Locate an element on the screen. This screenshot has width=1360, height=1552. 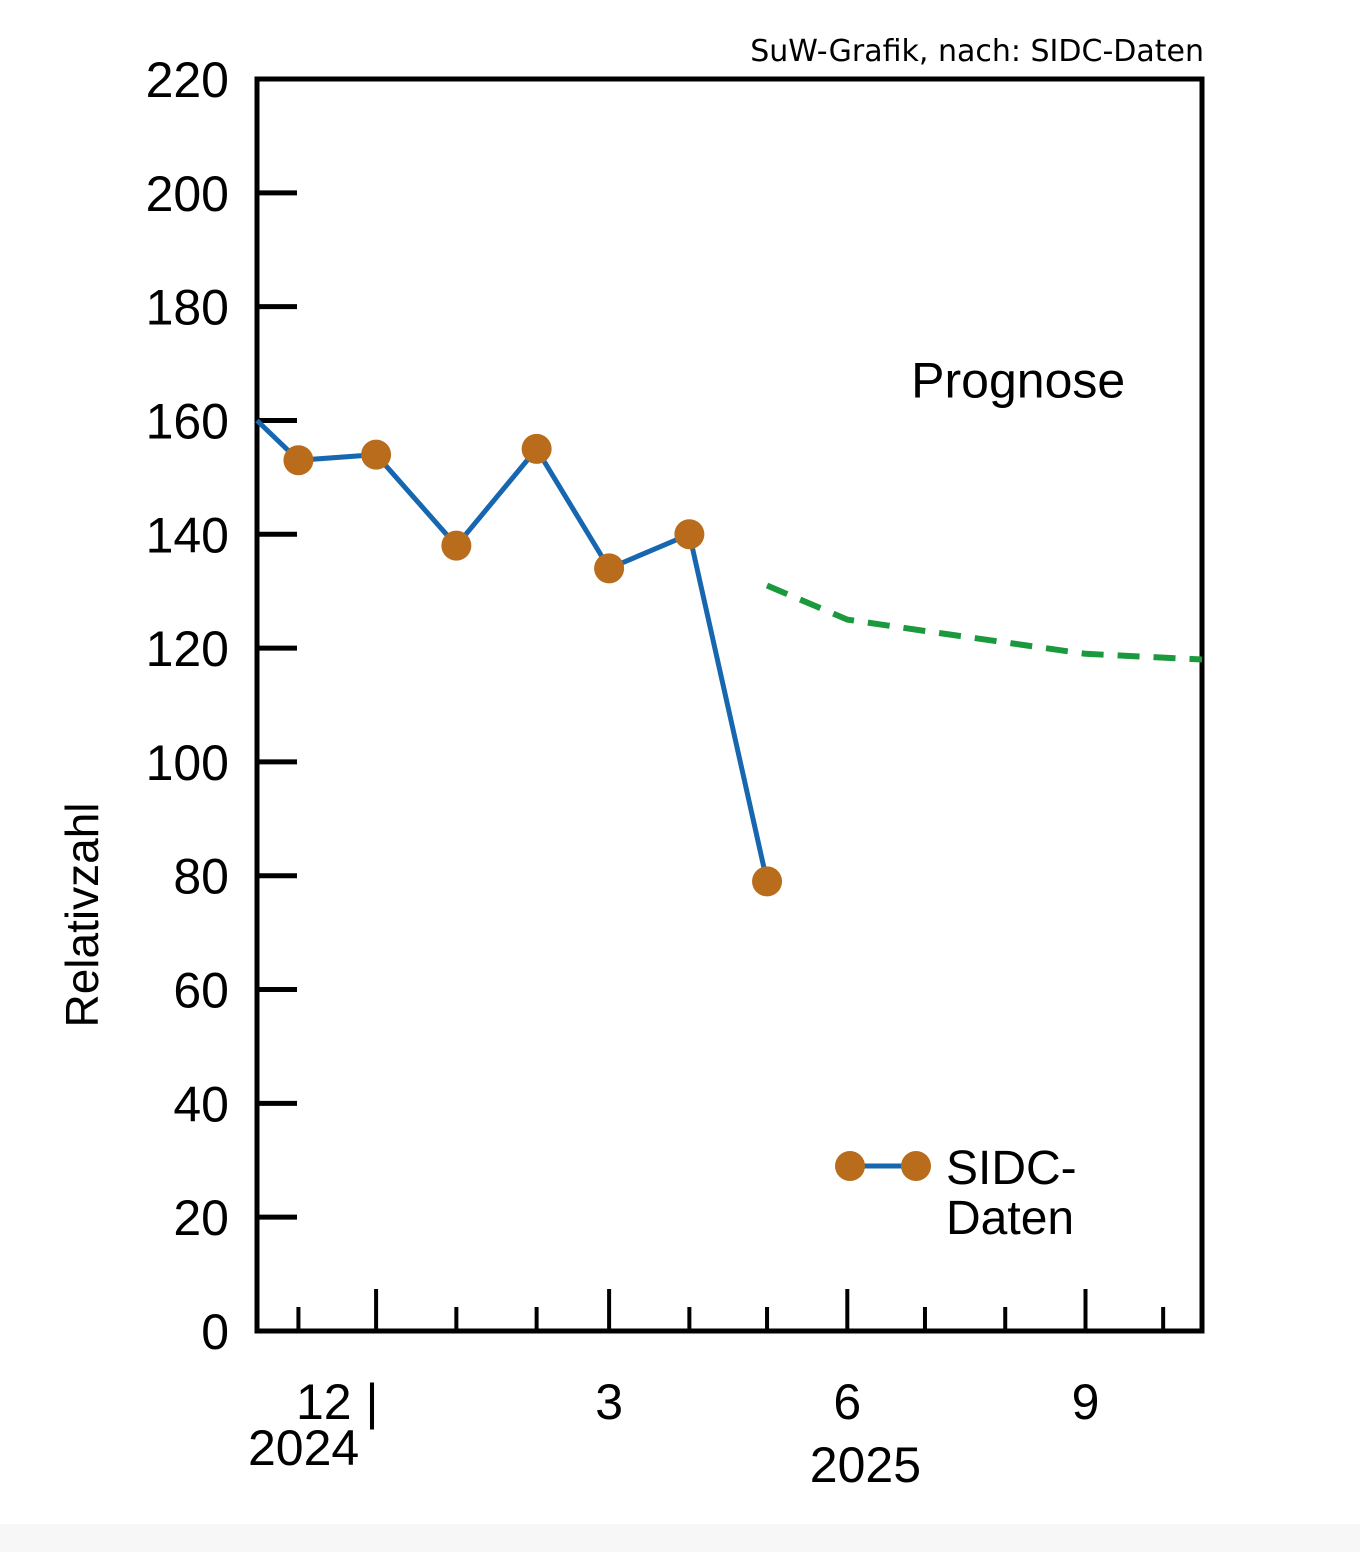
x-tick-label: 6 is located at coordinates (847, 1402).